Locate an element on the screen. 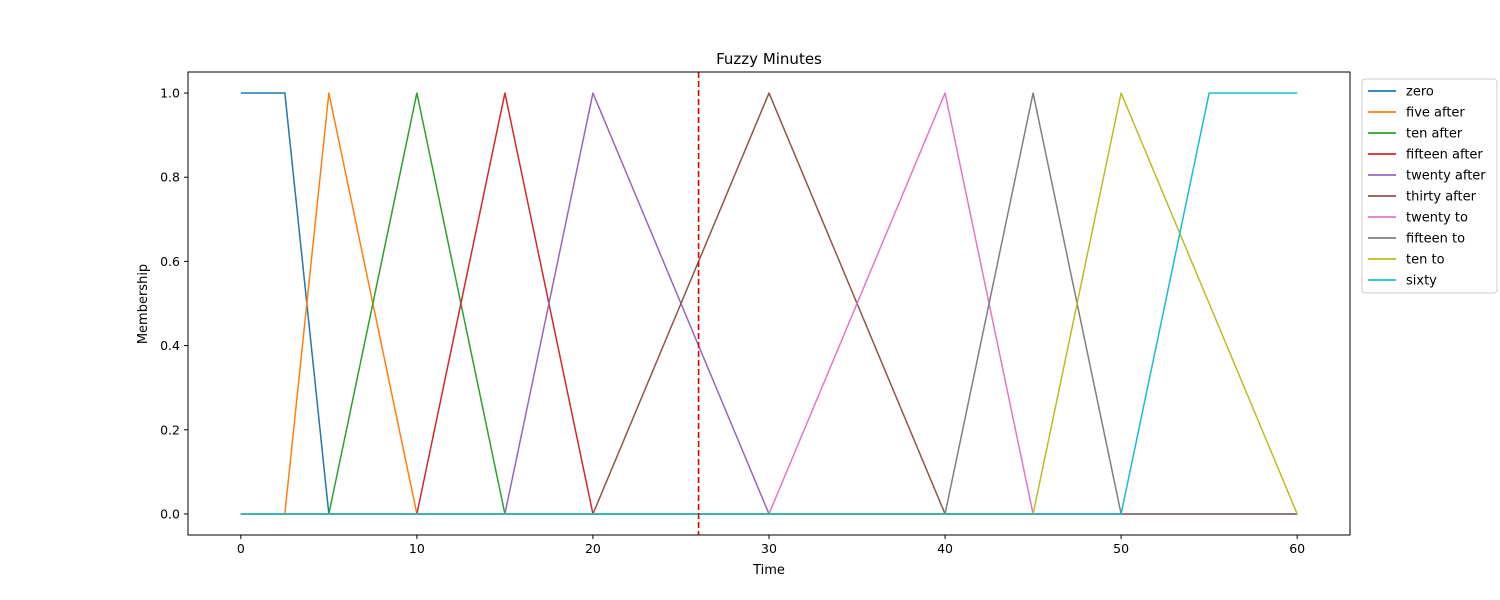 Image resolution: width=1500 pixels, height=600 pixels. x-tick-label: 10 is located at coordinates (417, 548).